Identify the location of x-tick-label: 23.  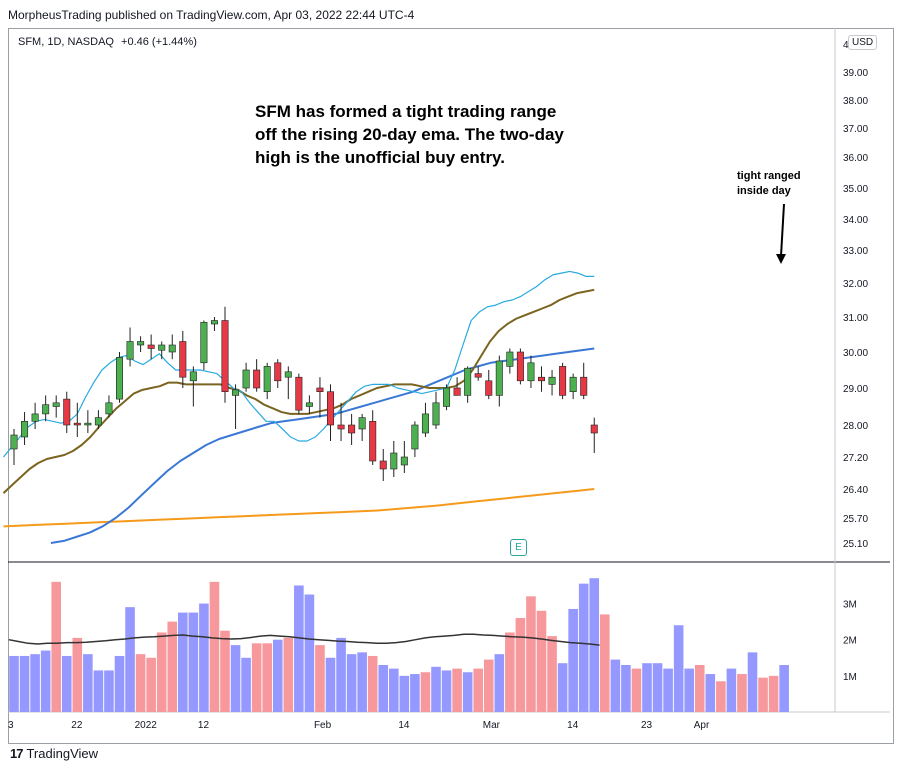
(647, 725).